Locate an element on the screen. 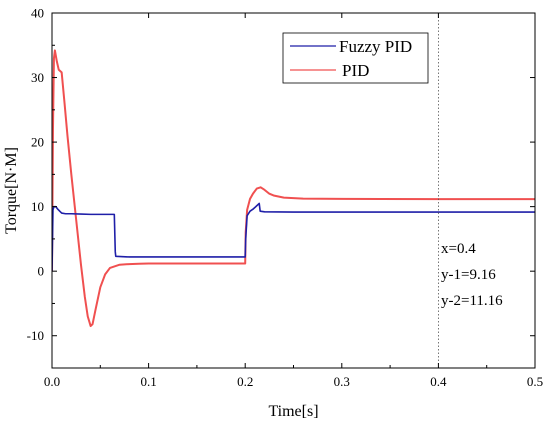  legend: Fuzzy PID PID is located at coordinates (355, 58).